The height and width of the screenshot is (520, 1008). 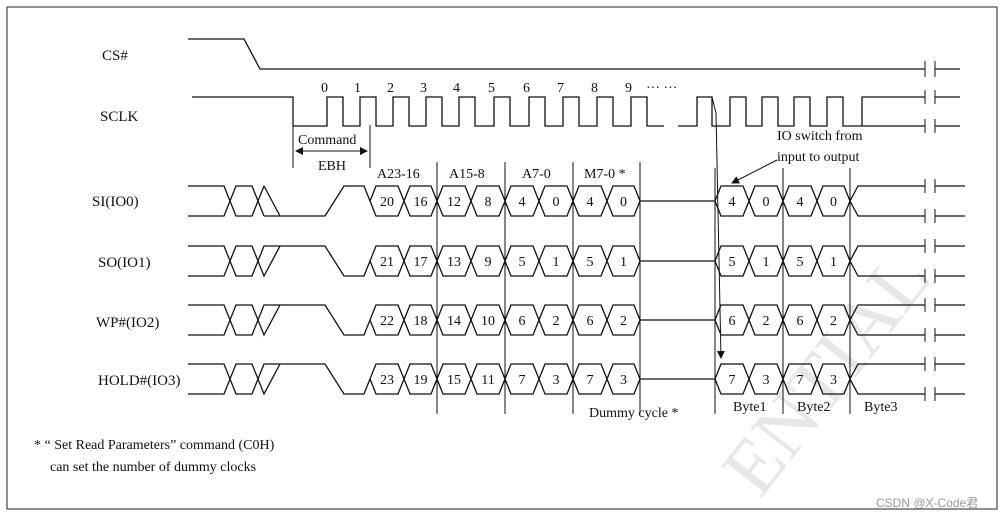 What do you see at coordinates (154, 445) in the screenshot?
I see `footnote-line: * “ Set Read Parameters” command (C0H)` at bounding box center [154, 445].